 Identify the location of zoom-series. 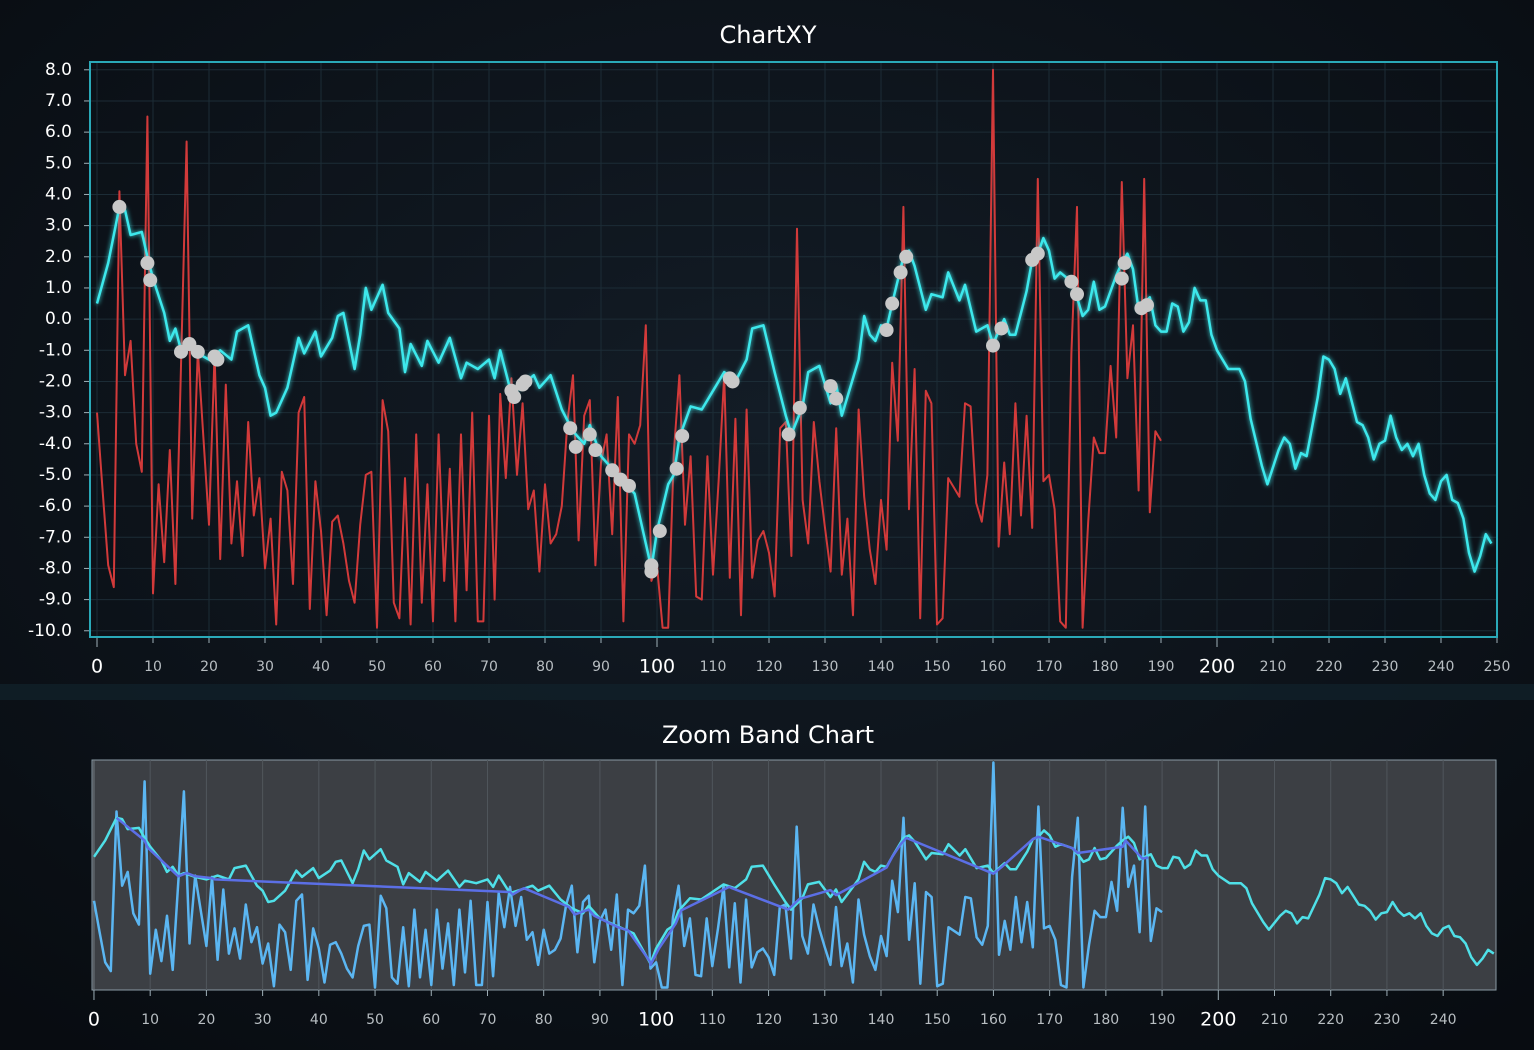
(632, 891).